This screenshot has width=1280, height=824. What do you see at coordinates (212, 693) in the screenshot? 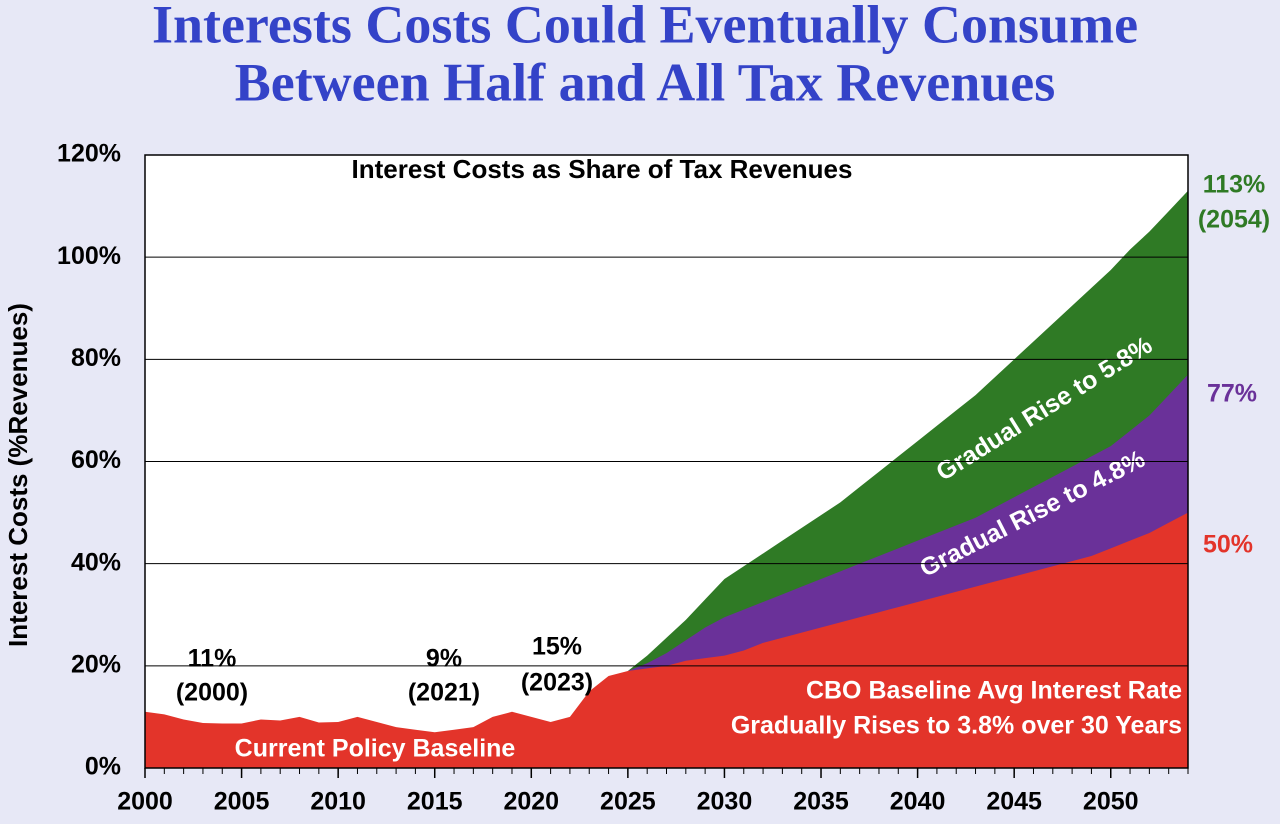
I see `annotation: (2000)` at bounding box center [212, 693].